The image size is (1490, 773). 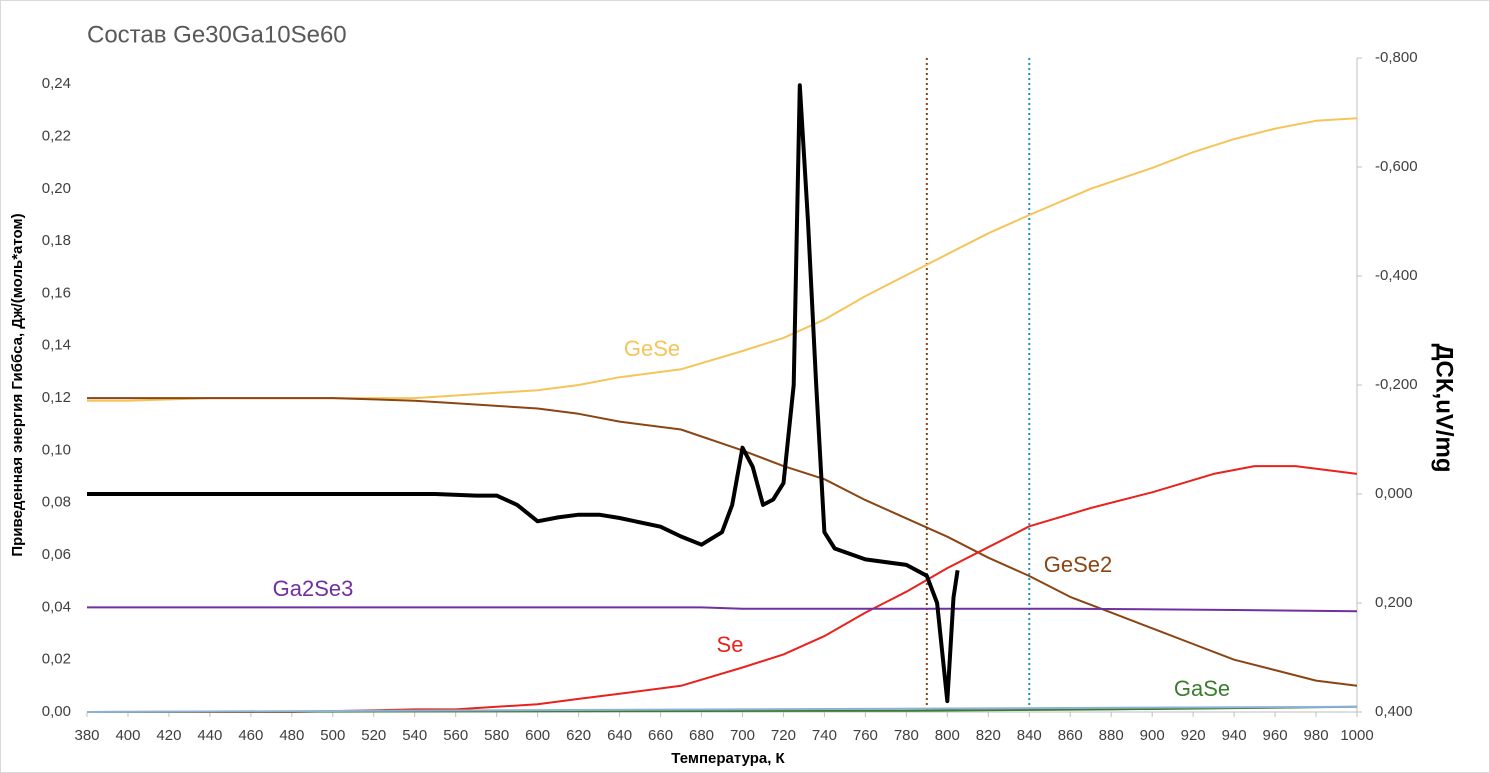 I want to click on y-tick-label: 0,10, so click(x=56, y=449).